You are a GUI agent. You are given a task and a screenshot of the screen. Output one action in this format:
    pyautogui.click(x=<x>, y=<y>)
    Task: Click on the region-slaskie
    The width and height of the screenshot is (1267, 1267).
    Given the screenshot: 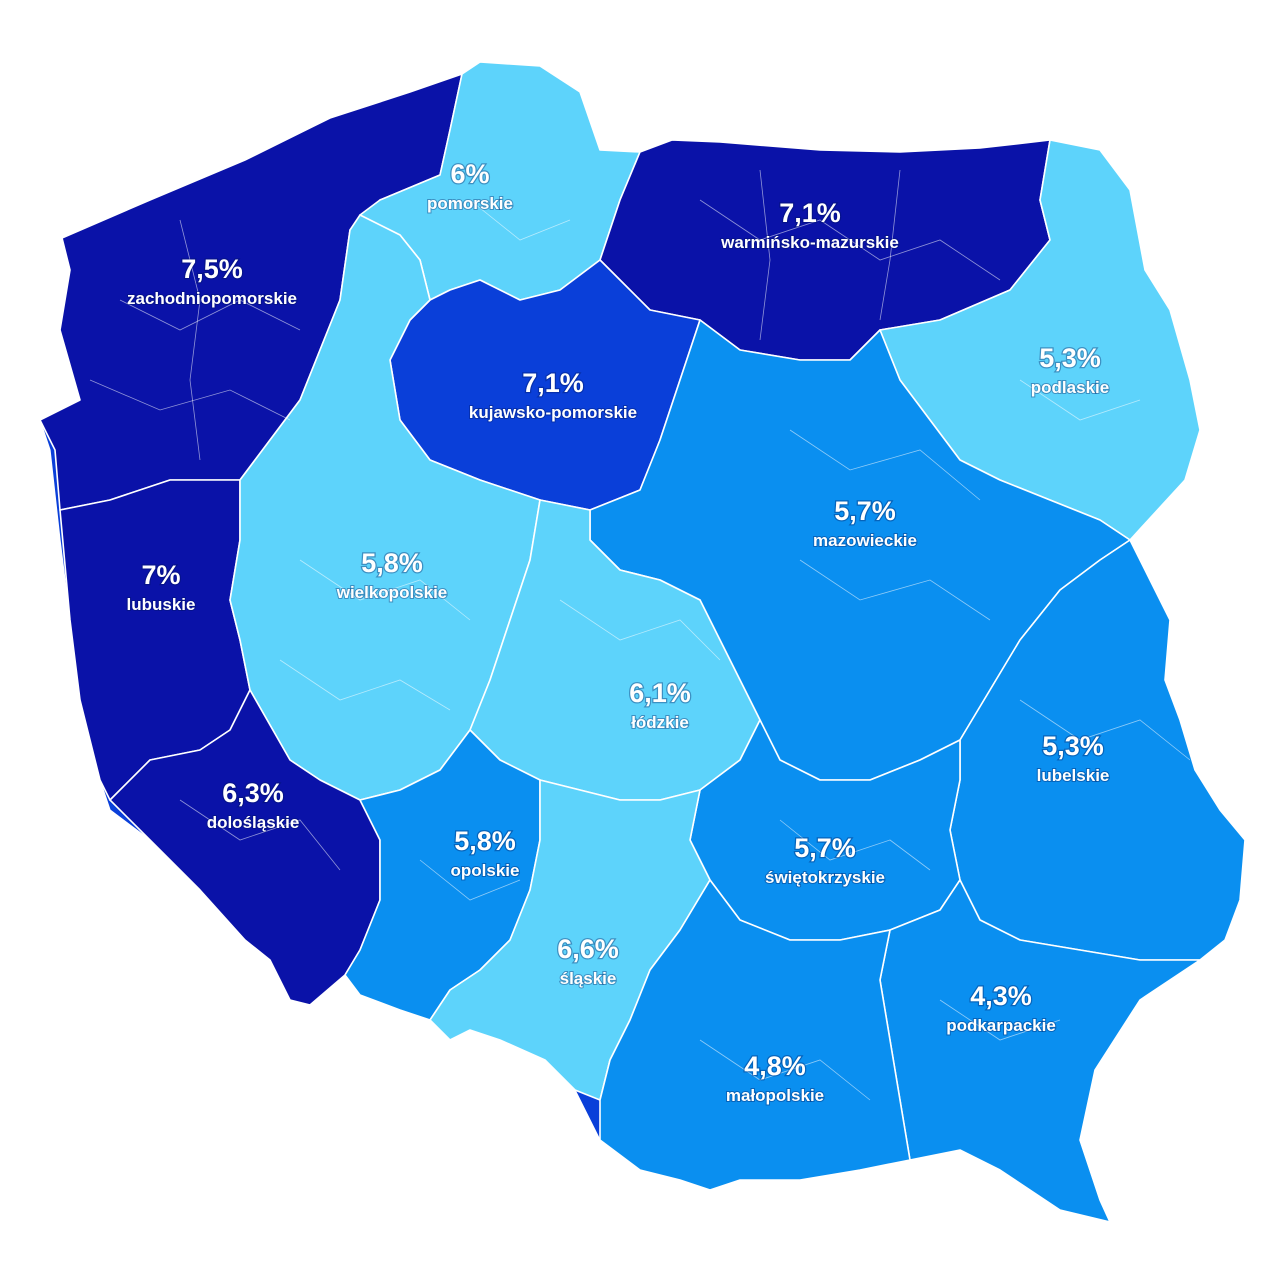 What is the action you would take?
    pyautogui.click(x=570, y=940)
    